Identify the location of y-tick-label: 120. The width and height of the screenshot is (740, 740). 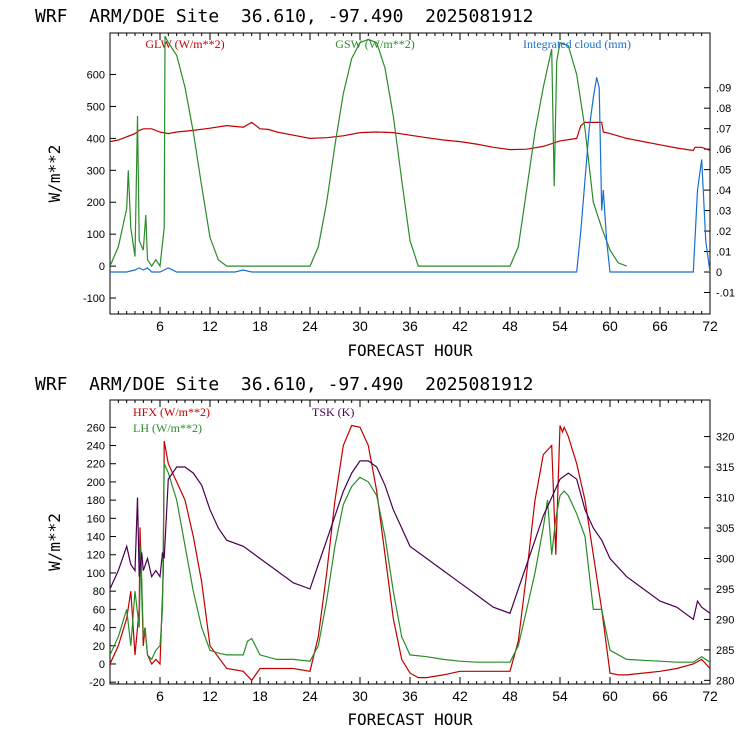
(96, 556).